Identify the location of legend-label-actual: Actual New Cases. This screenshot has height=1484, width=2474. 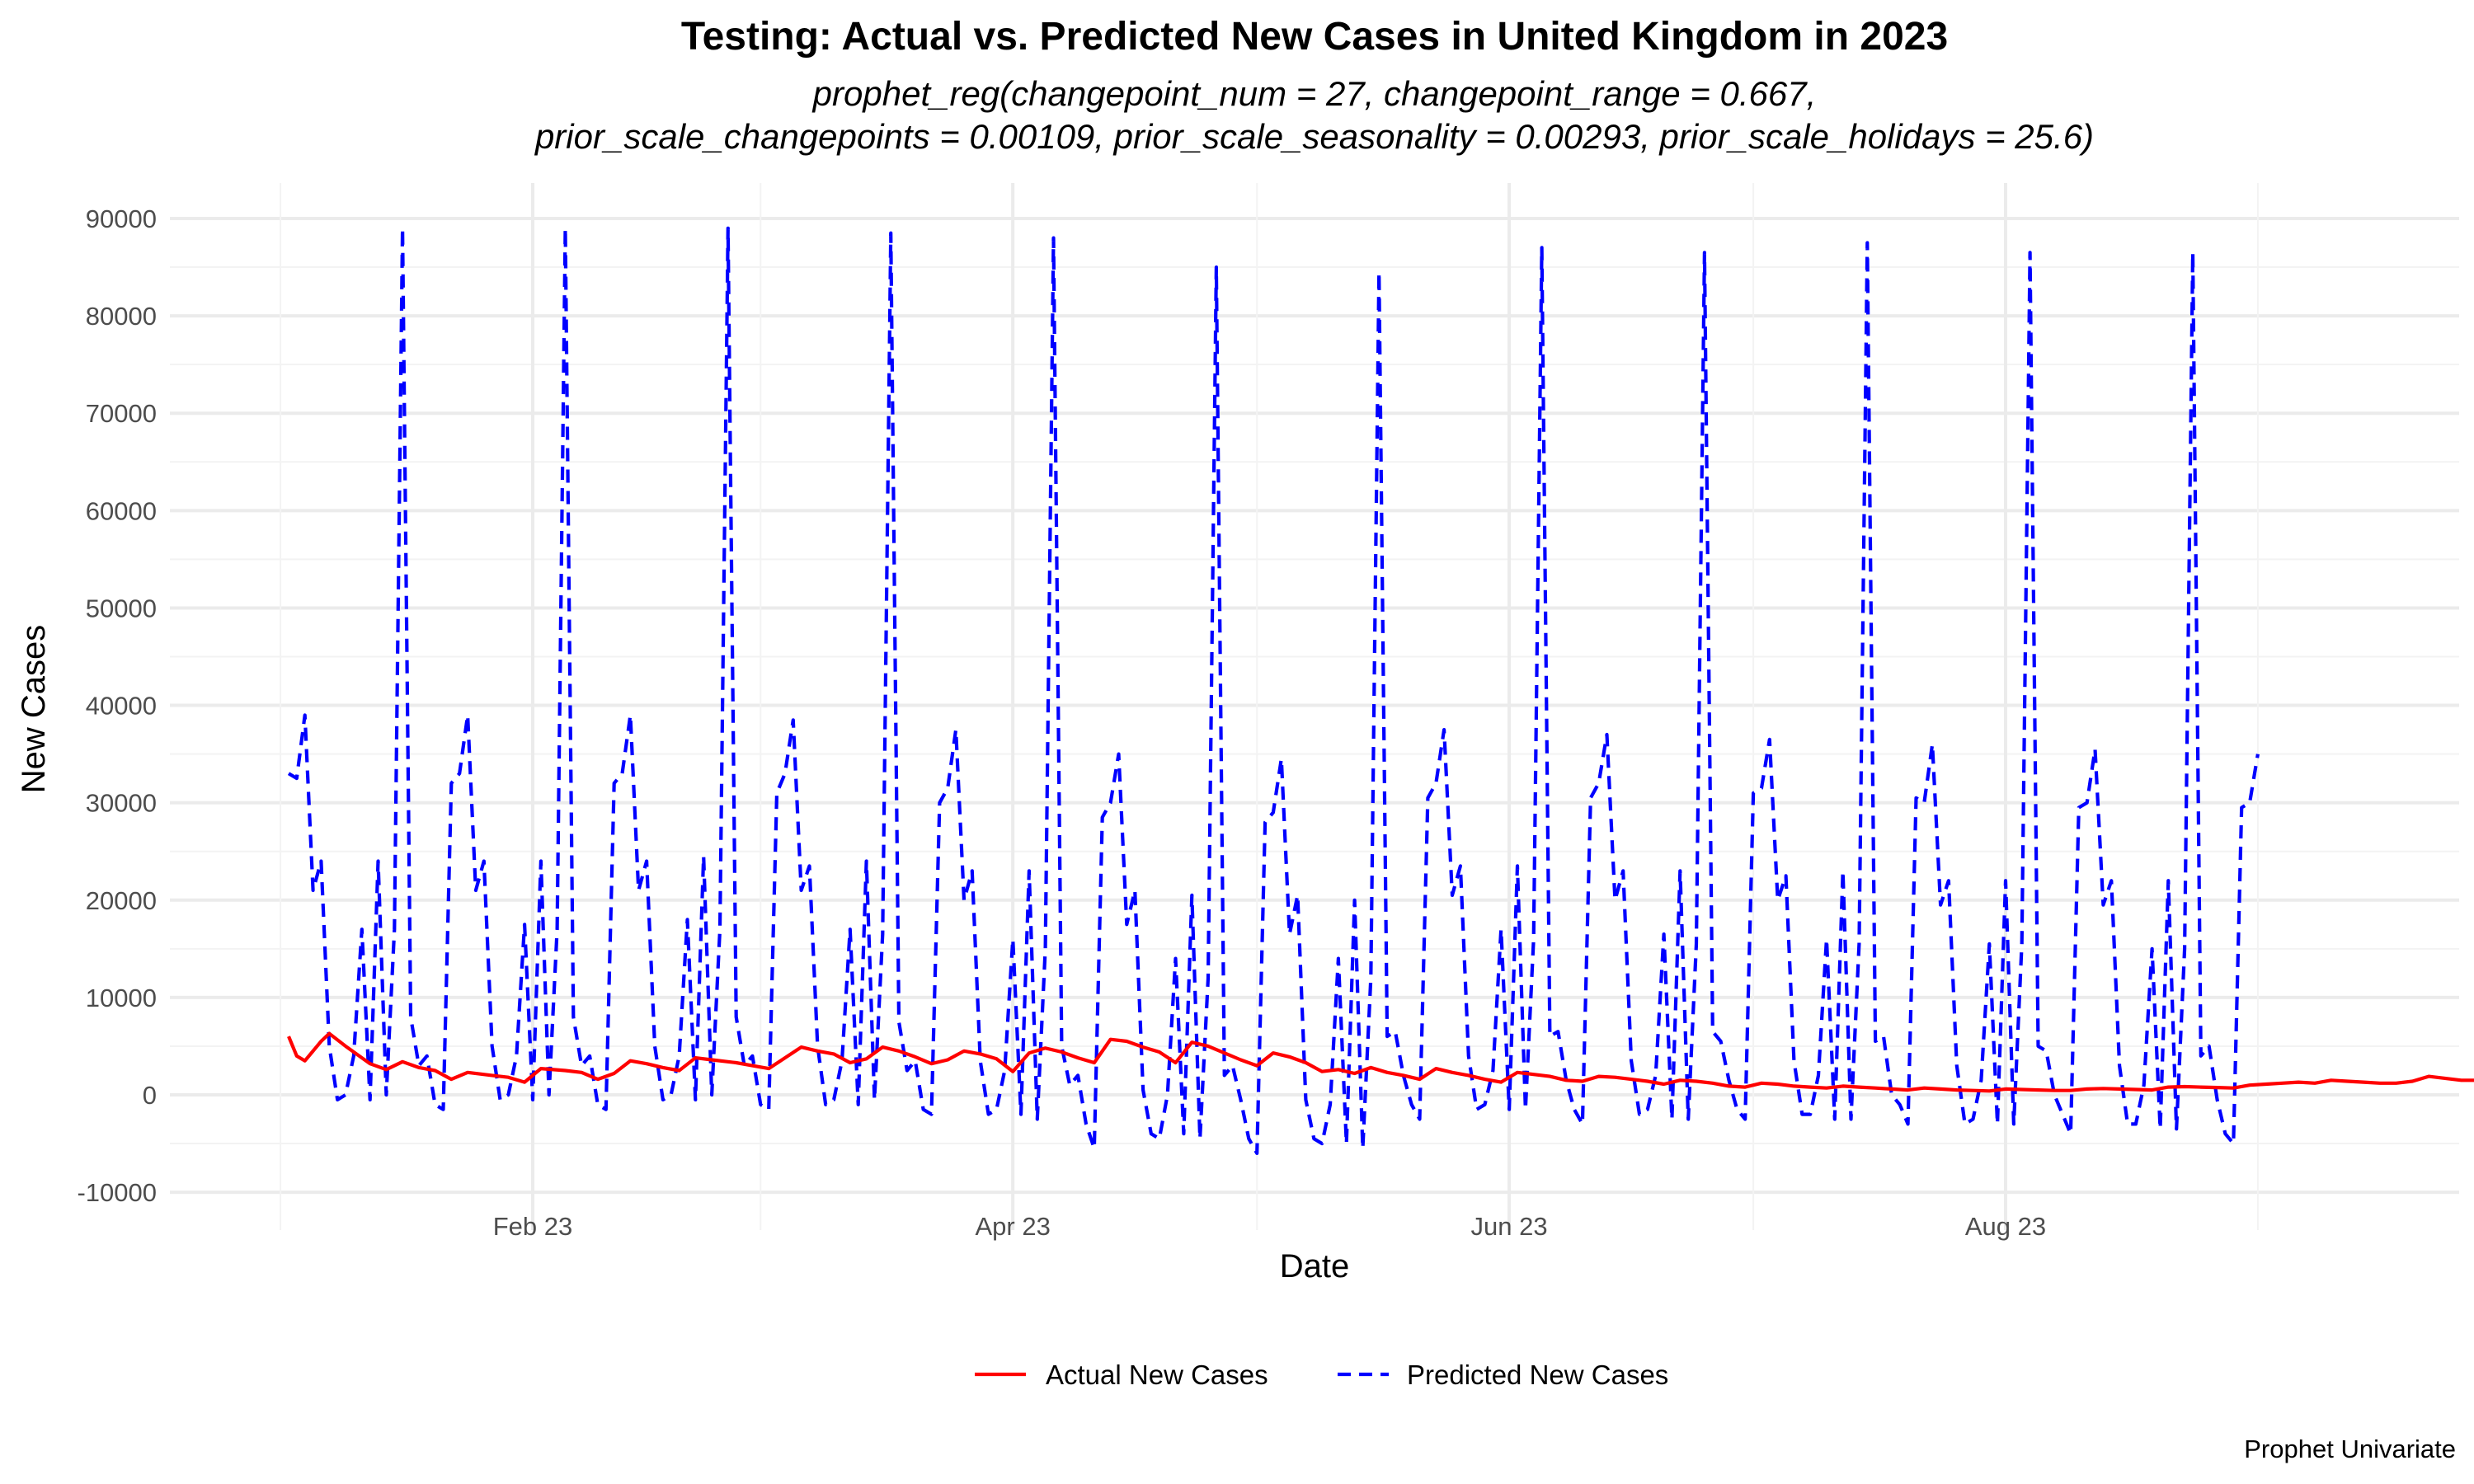
(1157, 1375).